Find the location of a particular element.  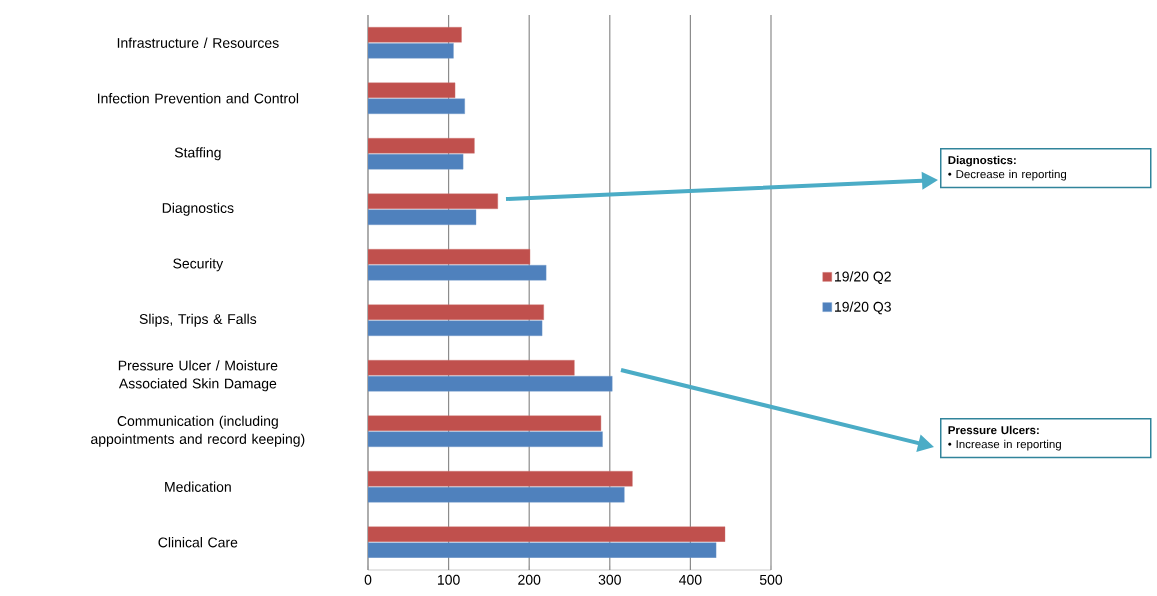

y-tick-label: Diagnostics is located at coordinates (198, 209).